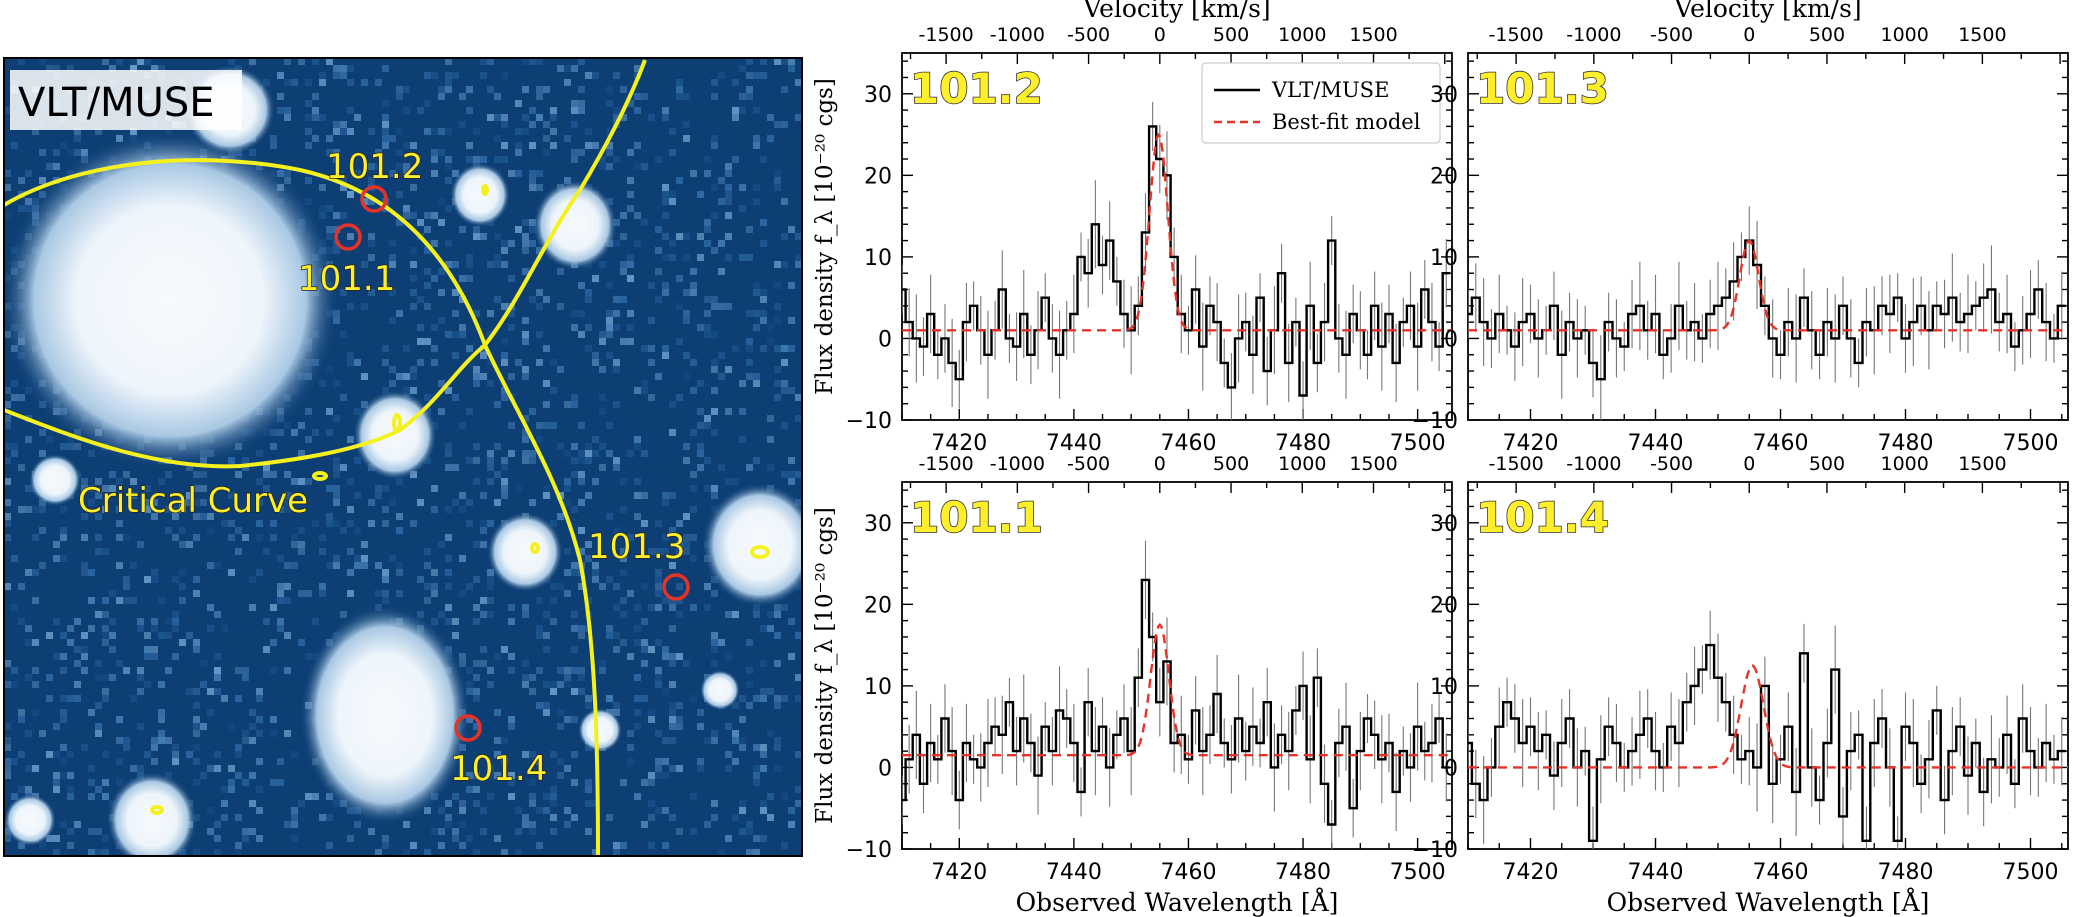 The image size is (2074, 917). What do you see at coordinates (1088, 35) in the screenshot?
I see `velocity-tick-label: -500` at bounding box center [1088, 35].